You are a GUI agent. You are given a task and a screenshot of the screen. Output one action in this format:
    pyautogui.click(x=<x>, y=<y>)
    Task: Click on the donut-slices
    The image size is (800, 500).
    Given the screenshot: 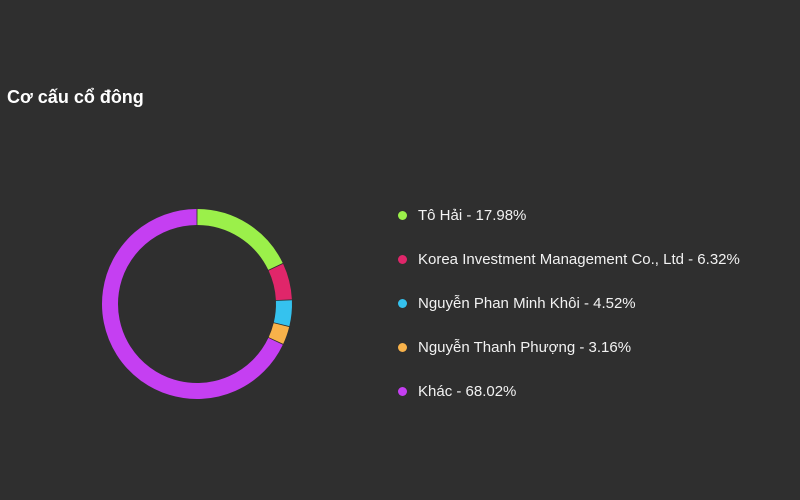 What is the action you would take?
    pyautogui.click(x=197, y=304)
    